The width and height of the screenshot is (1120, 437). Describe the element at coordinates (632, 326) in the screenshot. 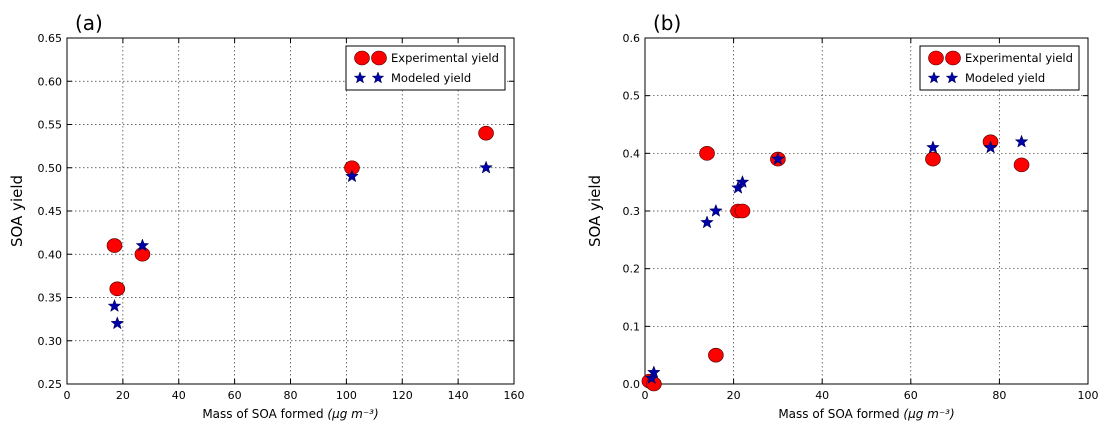

I see `y-tick-label: 0.1` at that location.